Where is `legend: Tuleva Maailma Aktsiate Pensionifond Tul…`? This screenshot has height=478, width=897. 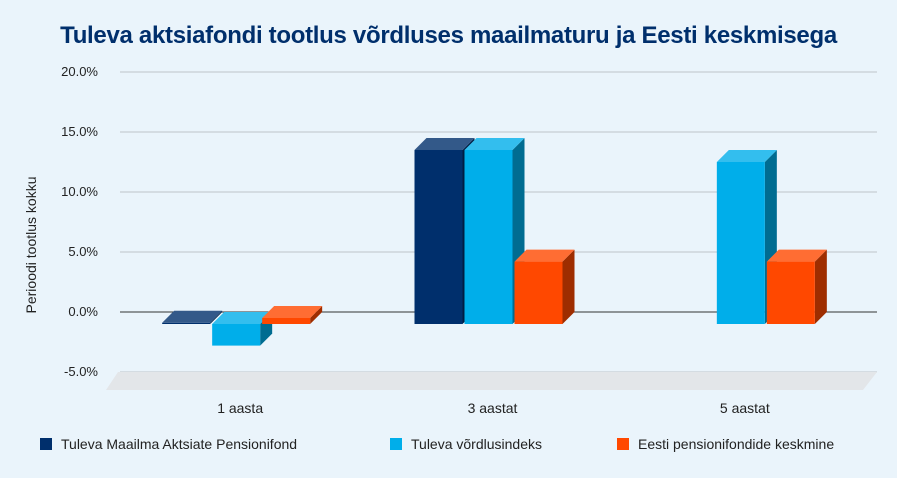 legend: Tuleva Maailma Aktsiate Pensionifond Tul… is located at coordinates (448, 446).